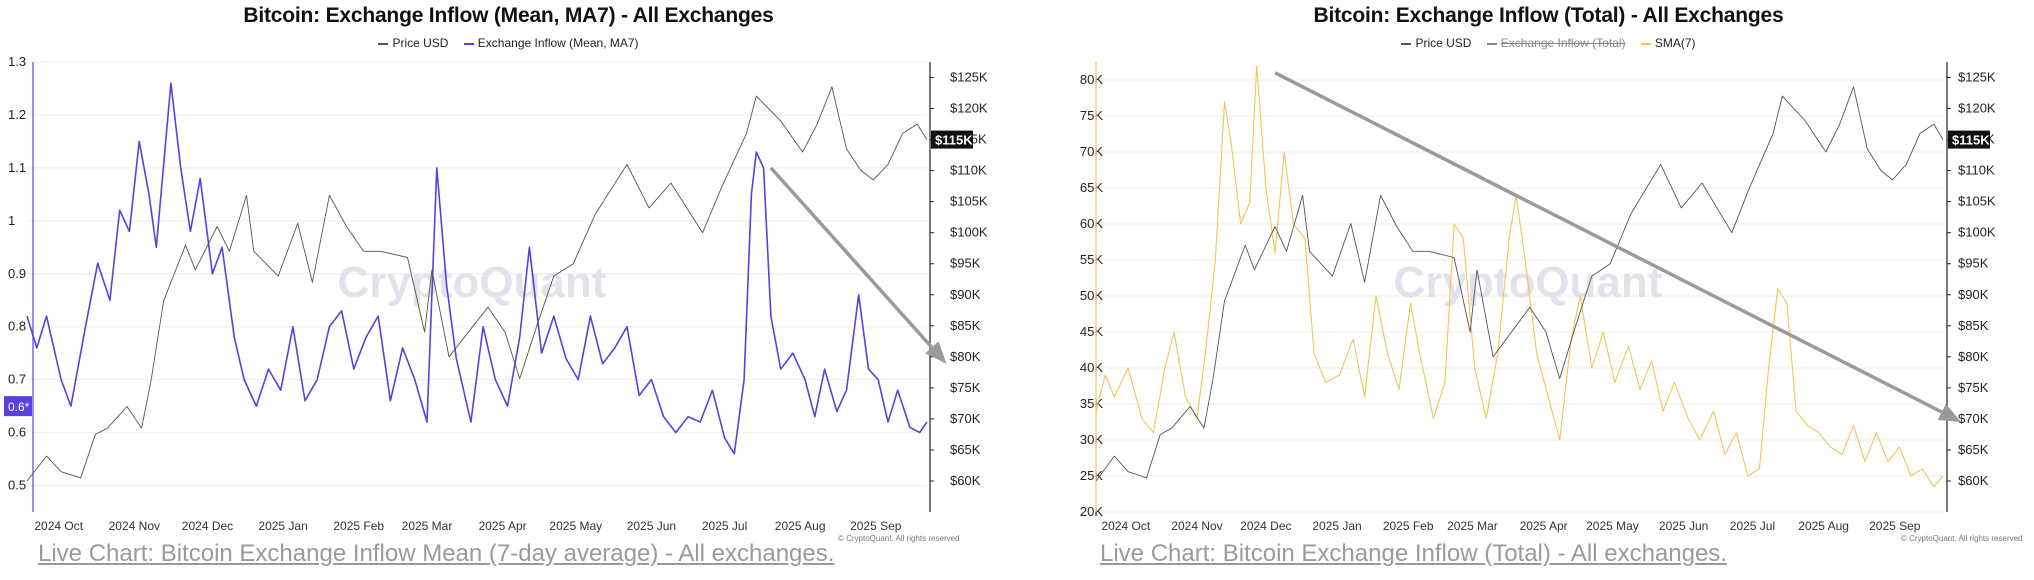  What do you see at coordinates (851, 257) in the screenshot?
I see `trend-arrow` at bounding box center [851, 257].